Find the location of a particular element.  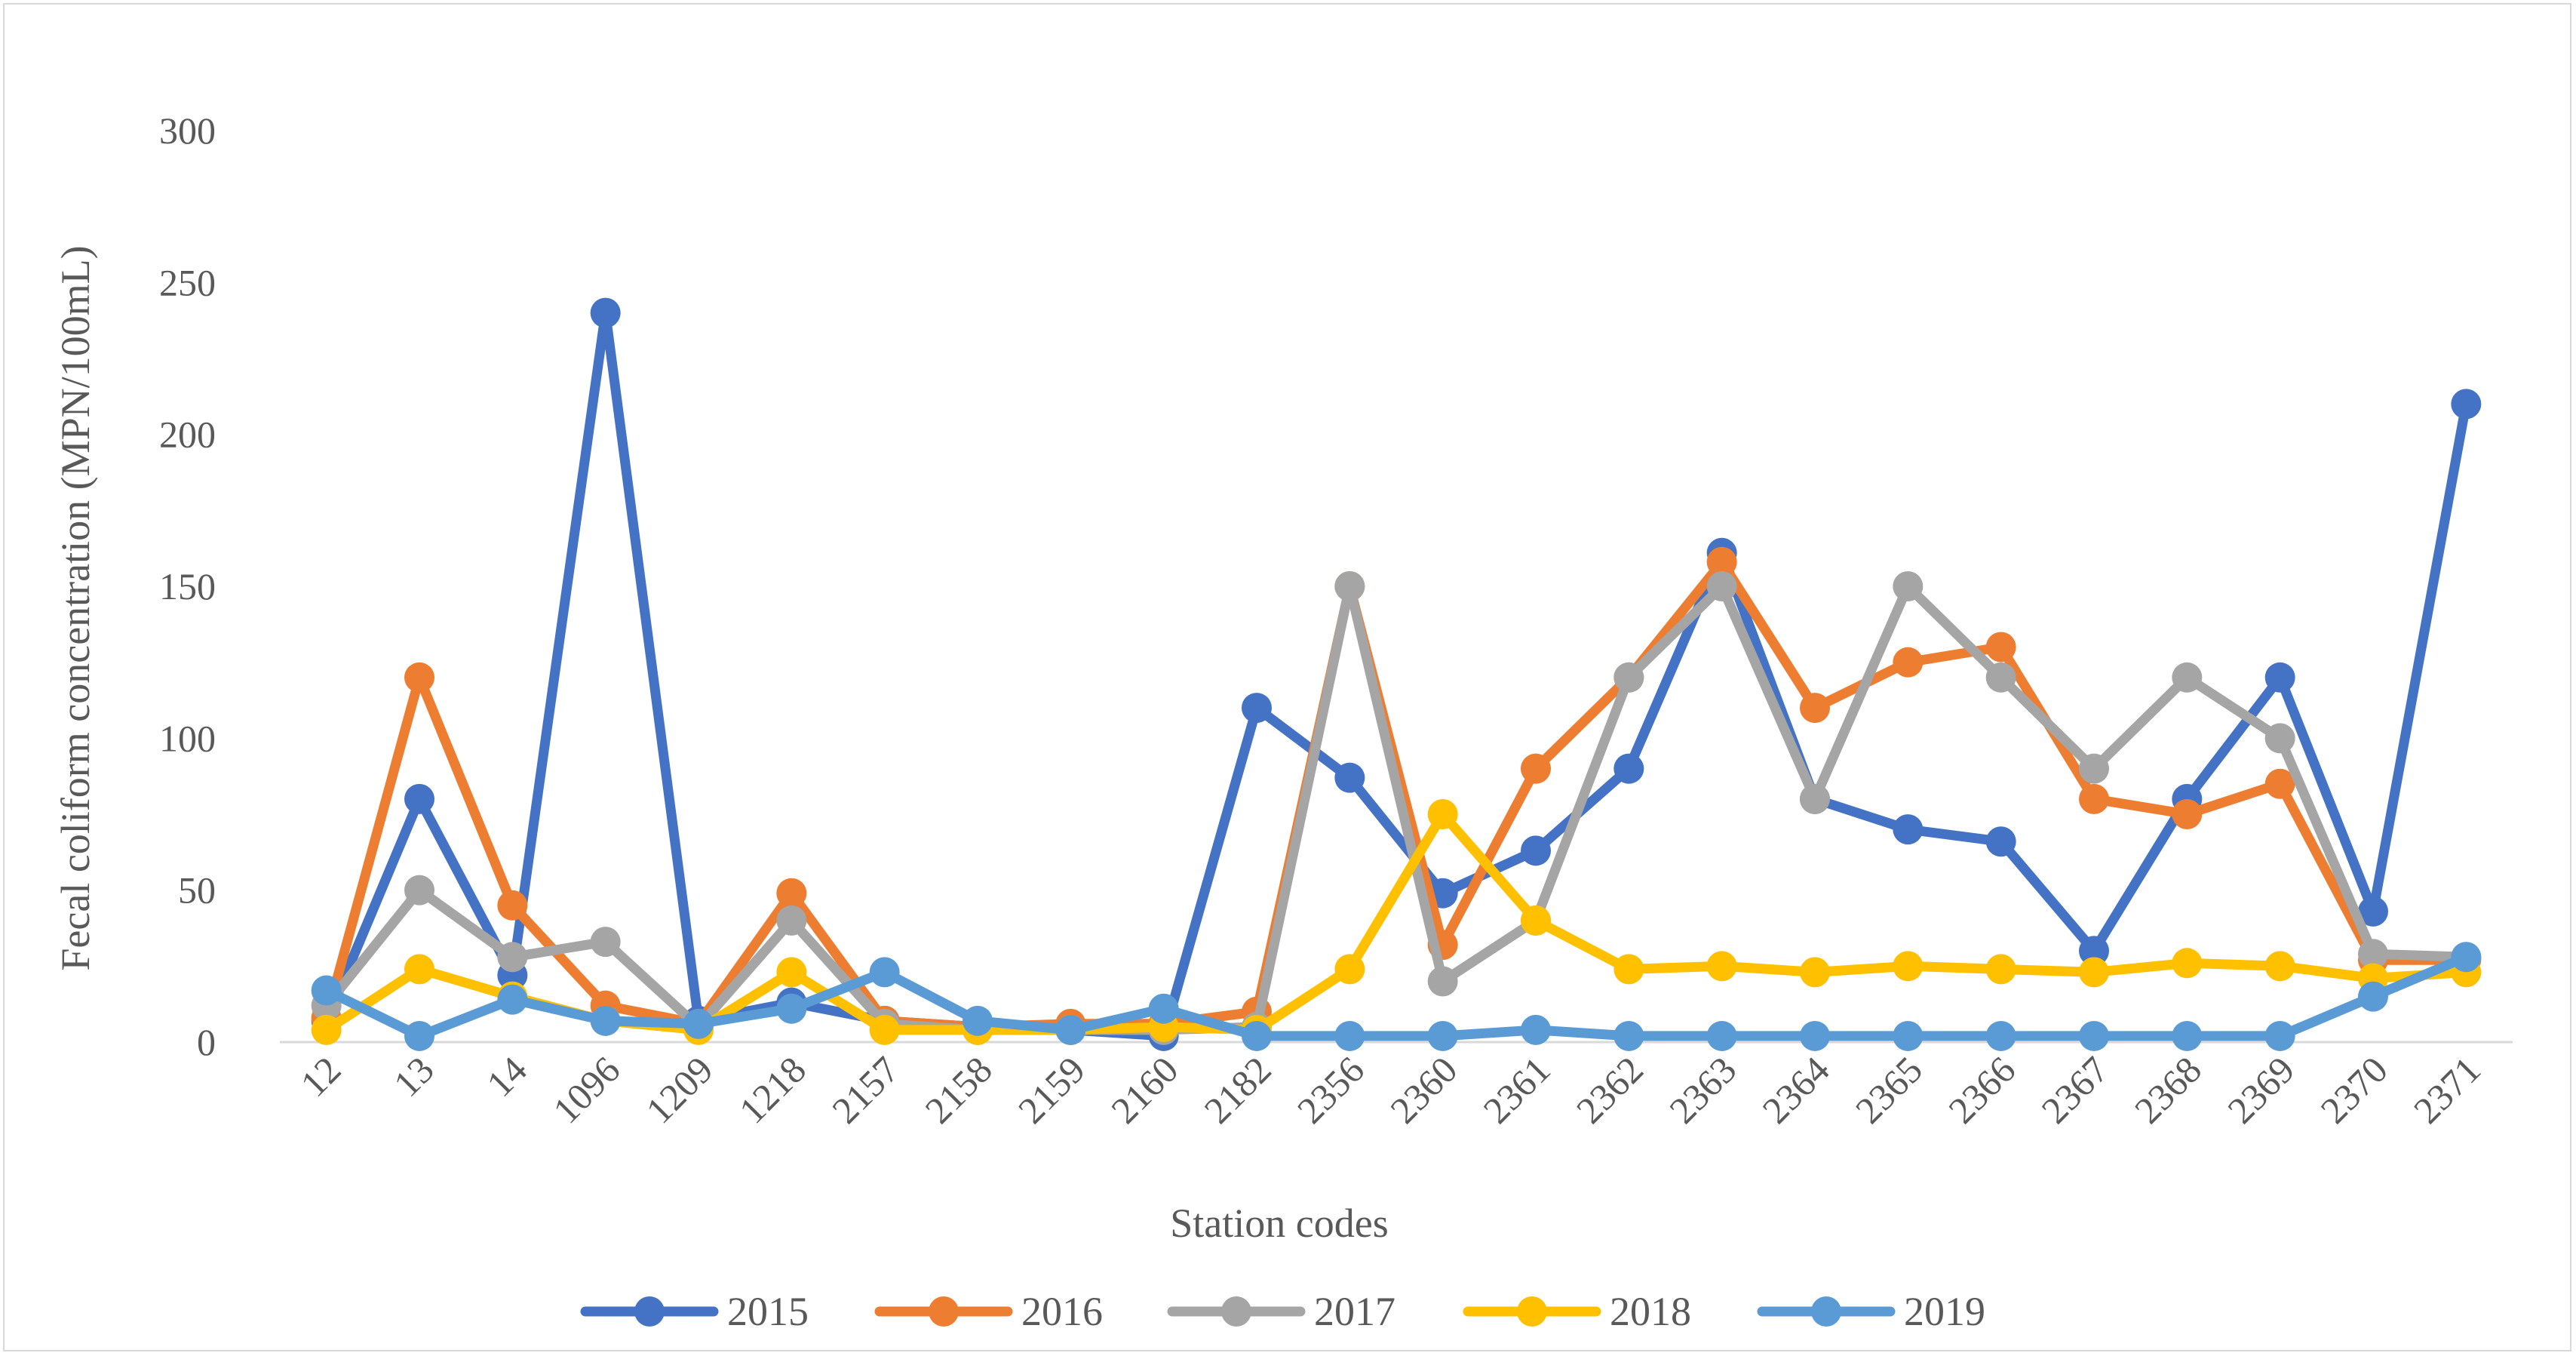

legend-item-2017: 2017 is located at coordinates (1281, 1311).